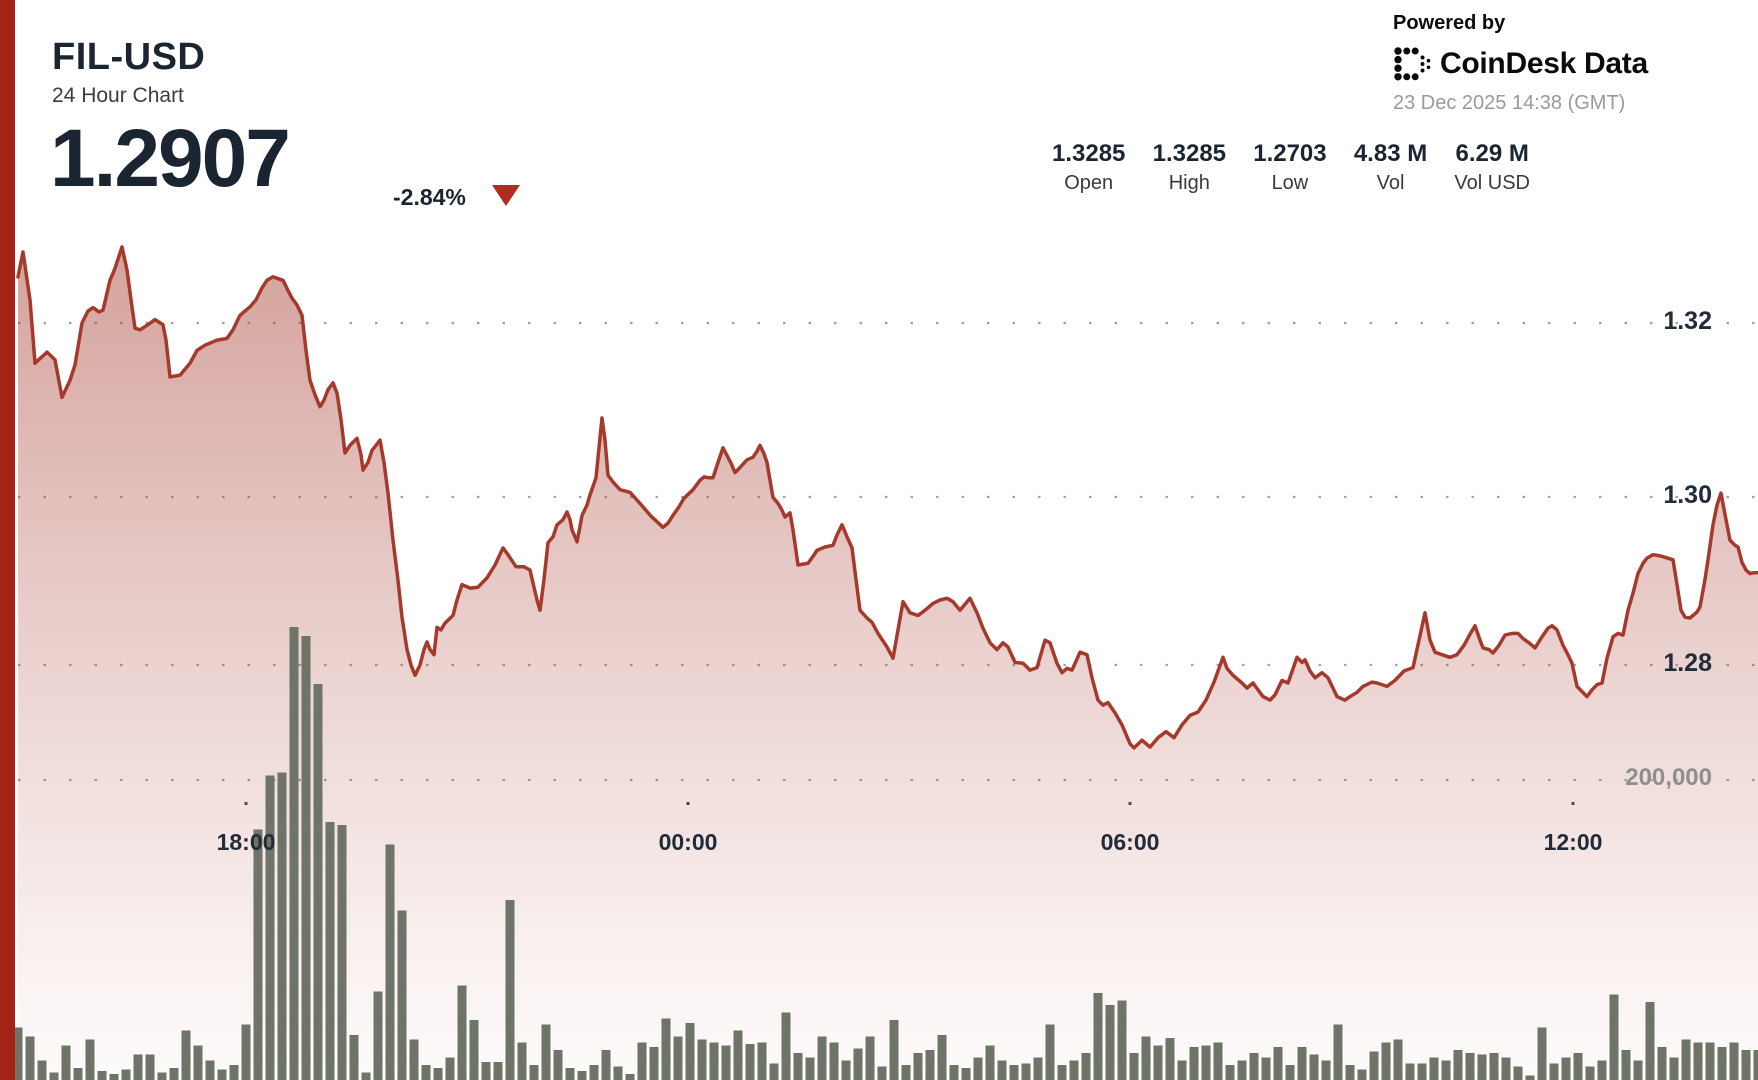 The height and width of the screenshot is (1080, 1758). Describe the element at coordinates (1687, 495) in the screenshot. I see `y-axis-price-label: 1.30` at that location.